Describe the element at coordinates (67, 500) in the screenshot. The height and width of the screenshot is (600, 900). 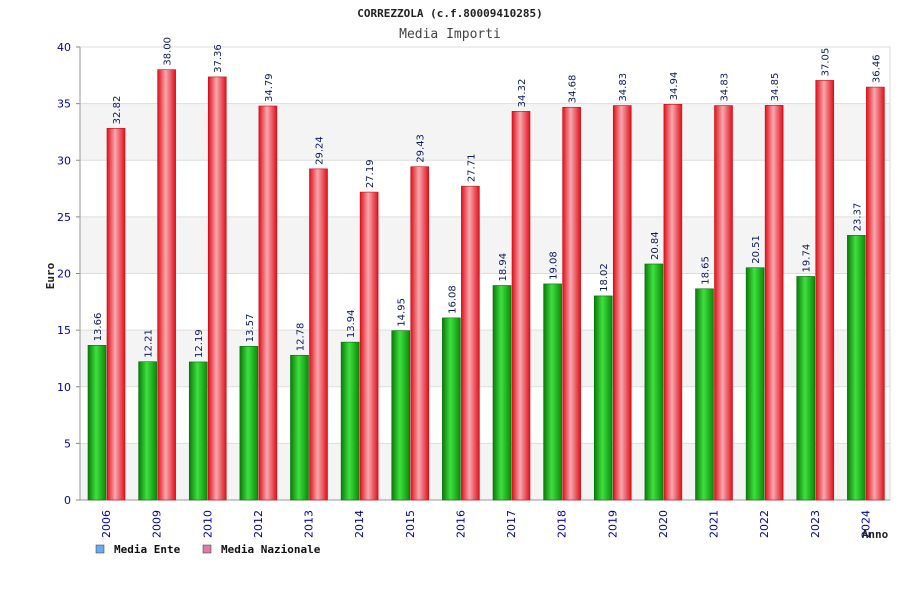
I see `y-tick-label: 0` at that location.